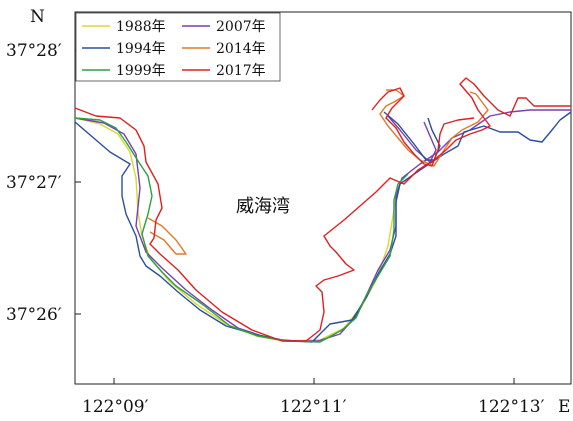 This screenshot has width=573, height=421. Describe the element at coordinates (34, 183) in the screenshot. I see `latitude-tick-label: 37°27′` at that location.